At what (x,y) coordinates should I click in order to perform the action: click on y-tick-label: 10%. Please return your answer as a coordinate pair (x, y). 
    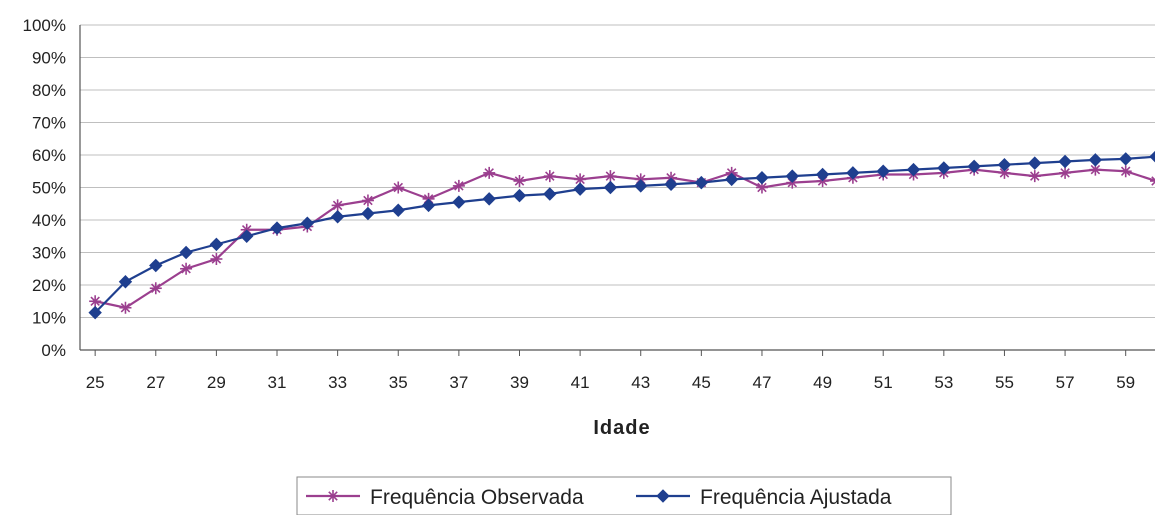
    Looking at the image, I should click on (49, 318).